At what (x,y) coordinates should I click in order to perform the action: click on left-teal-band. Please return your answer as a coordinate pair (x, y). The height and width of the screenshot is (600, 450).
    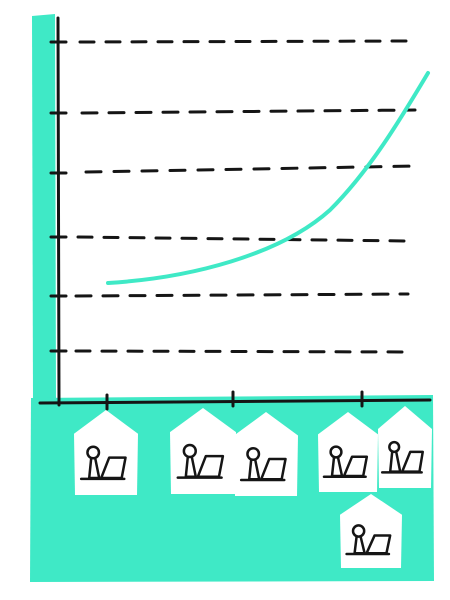
    Looking at the image, I should click on (44, 209).